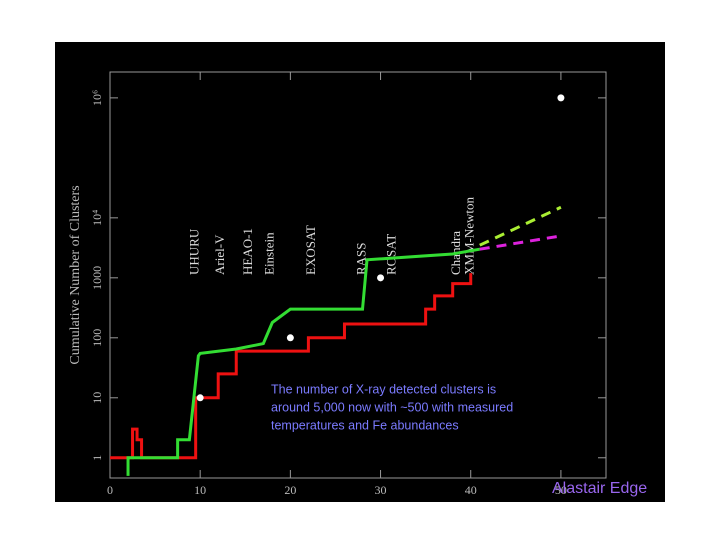 The height and width of the screenshot is (540, 720). Describe the element at coordinates (360, 258) in the screenshot. I see `mission-label: RASS` at that location.